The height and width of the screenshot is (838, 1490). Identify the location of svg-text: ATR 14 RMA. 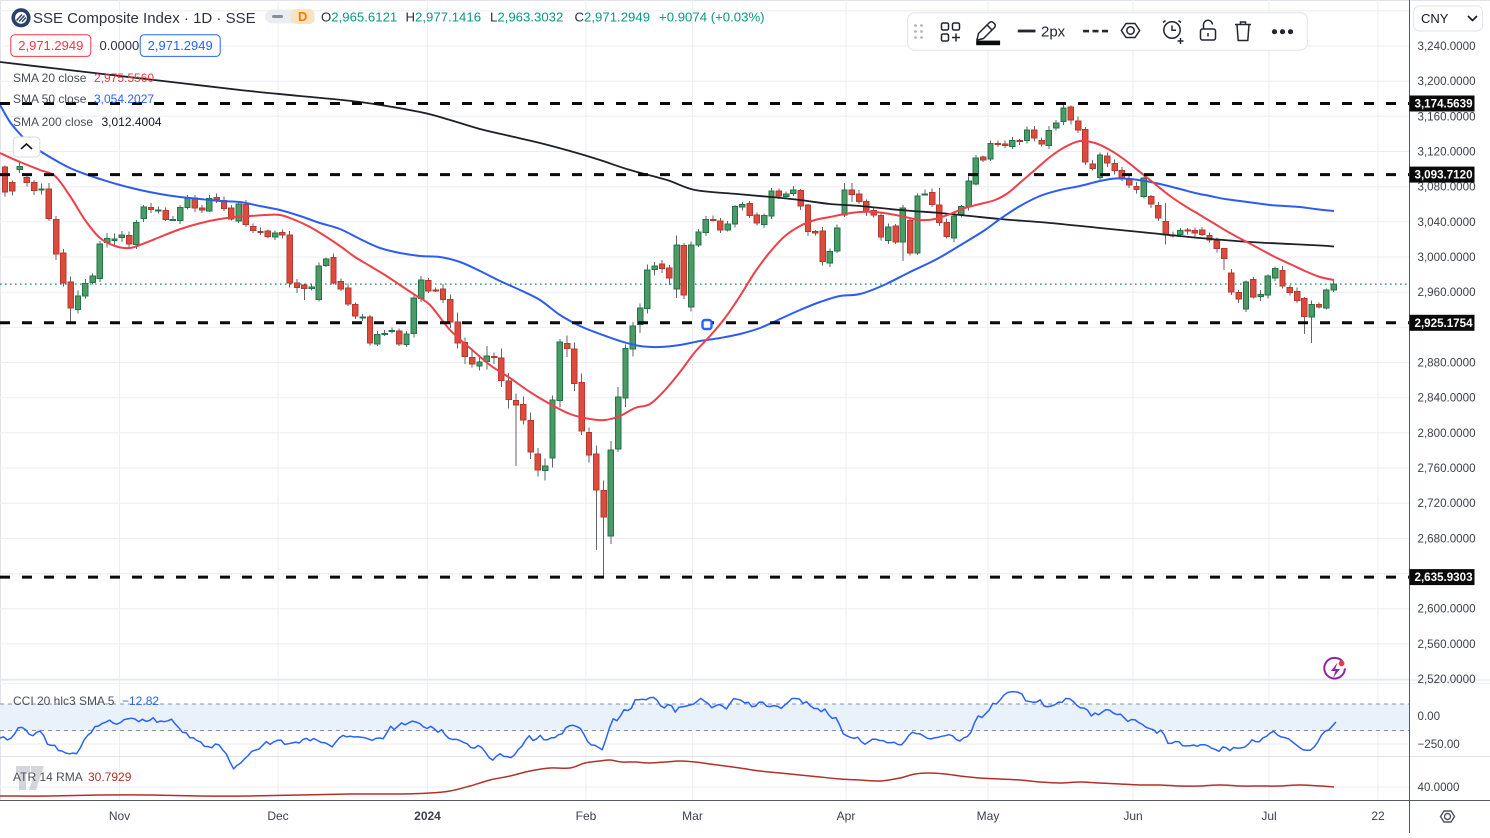
(48, 777).